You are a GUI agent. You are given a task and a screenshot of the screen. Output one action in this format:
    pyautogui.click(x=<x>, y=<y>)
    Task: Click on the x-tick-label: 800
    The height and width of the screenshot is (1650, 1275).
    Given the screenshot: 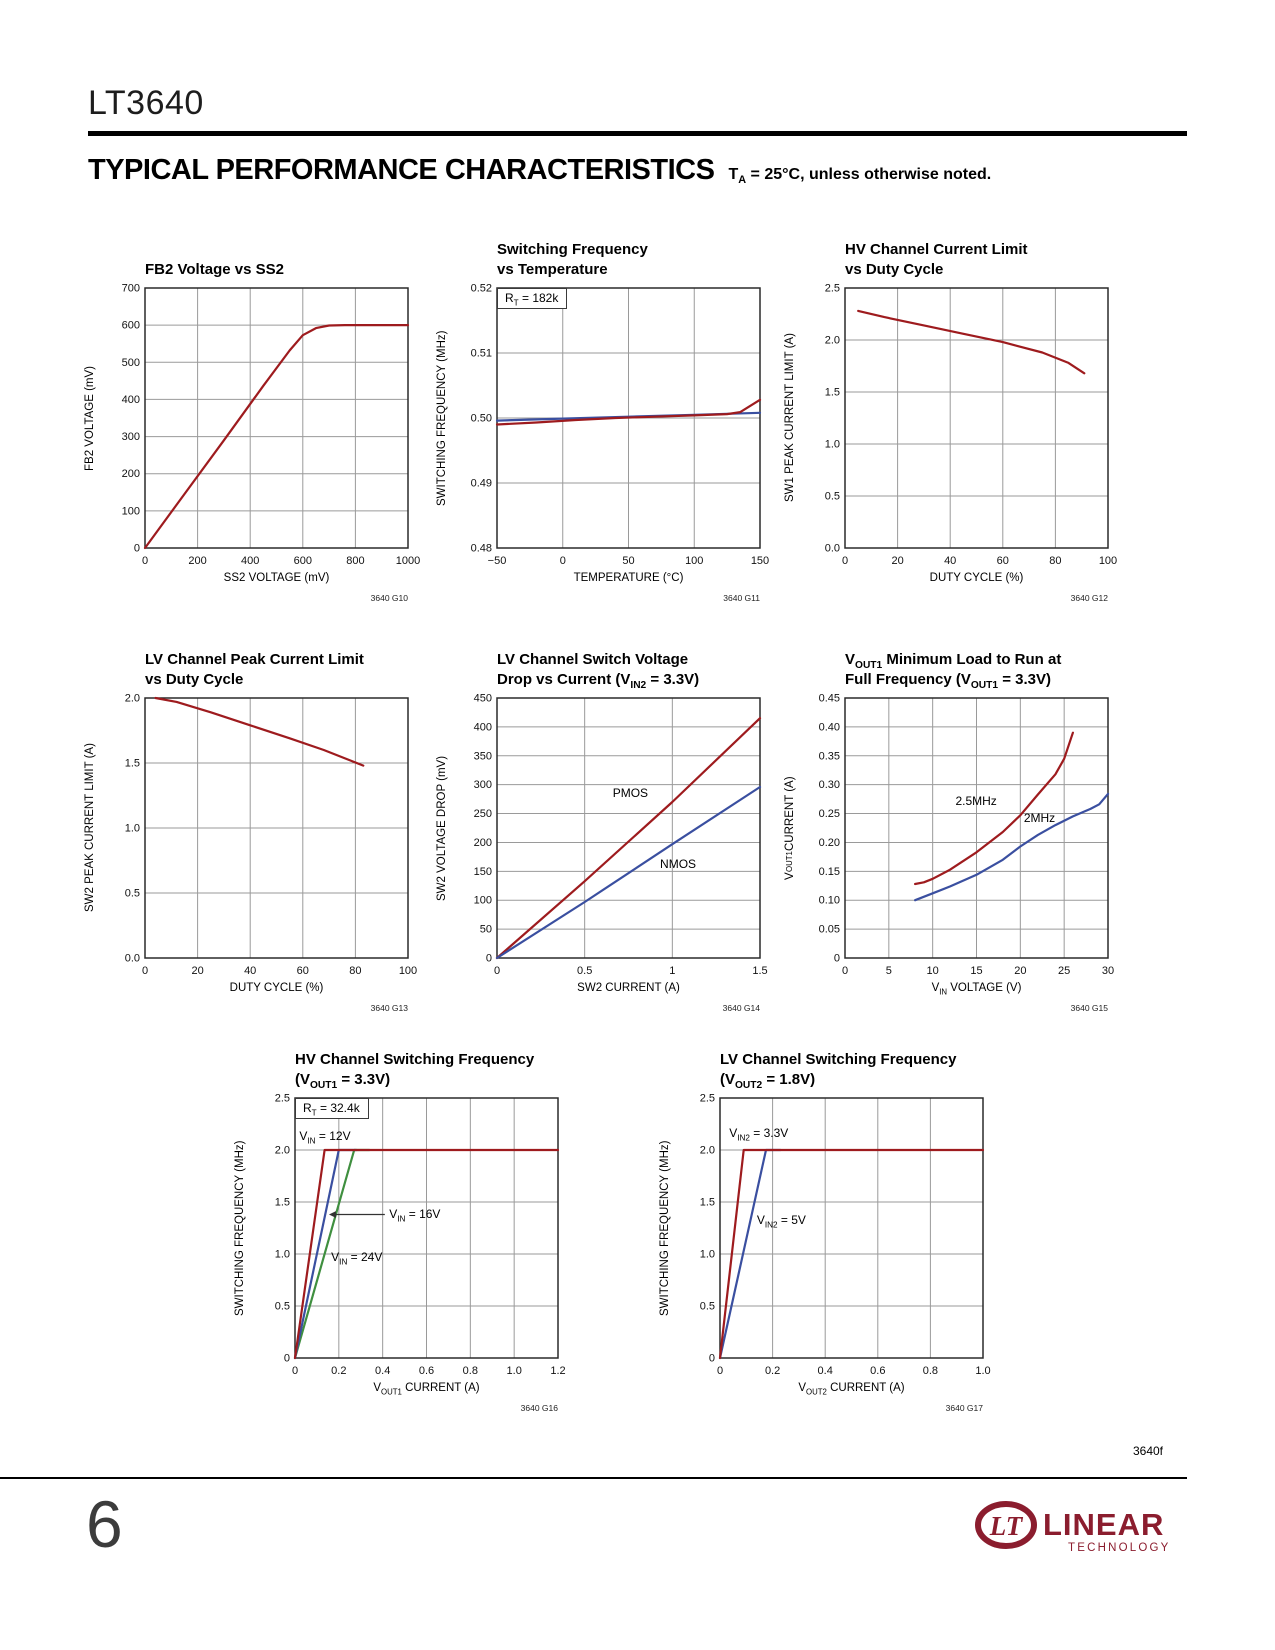 What is the action you would take?
    pyautogui.click(x=355, y=561)
    